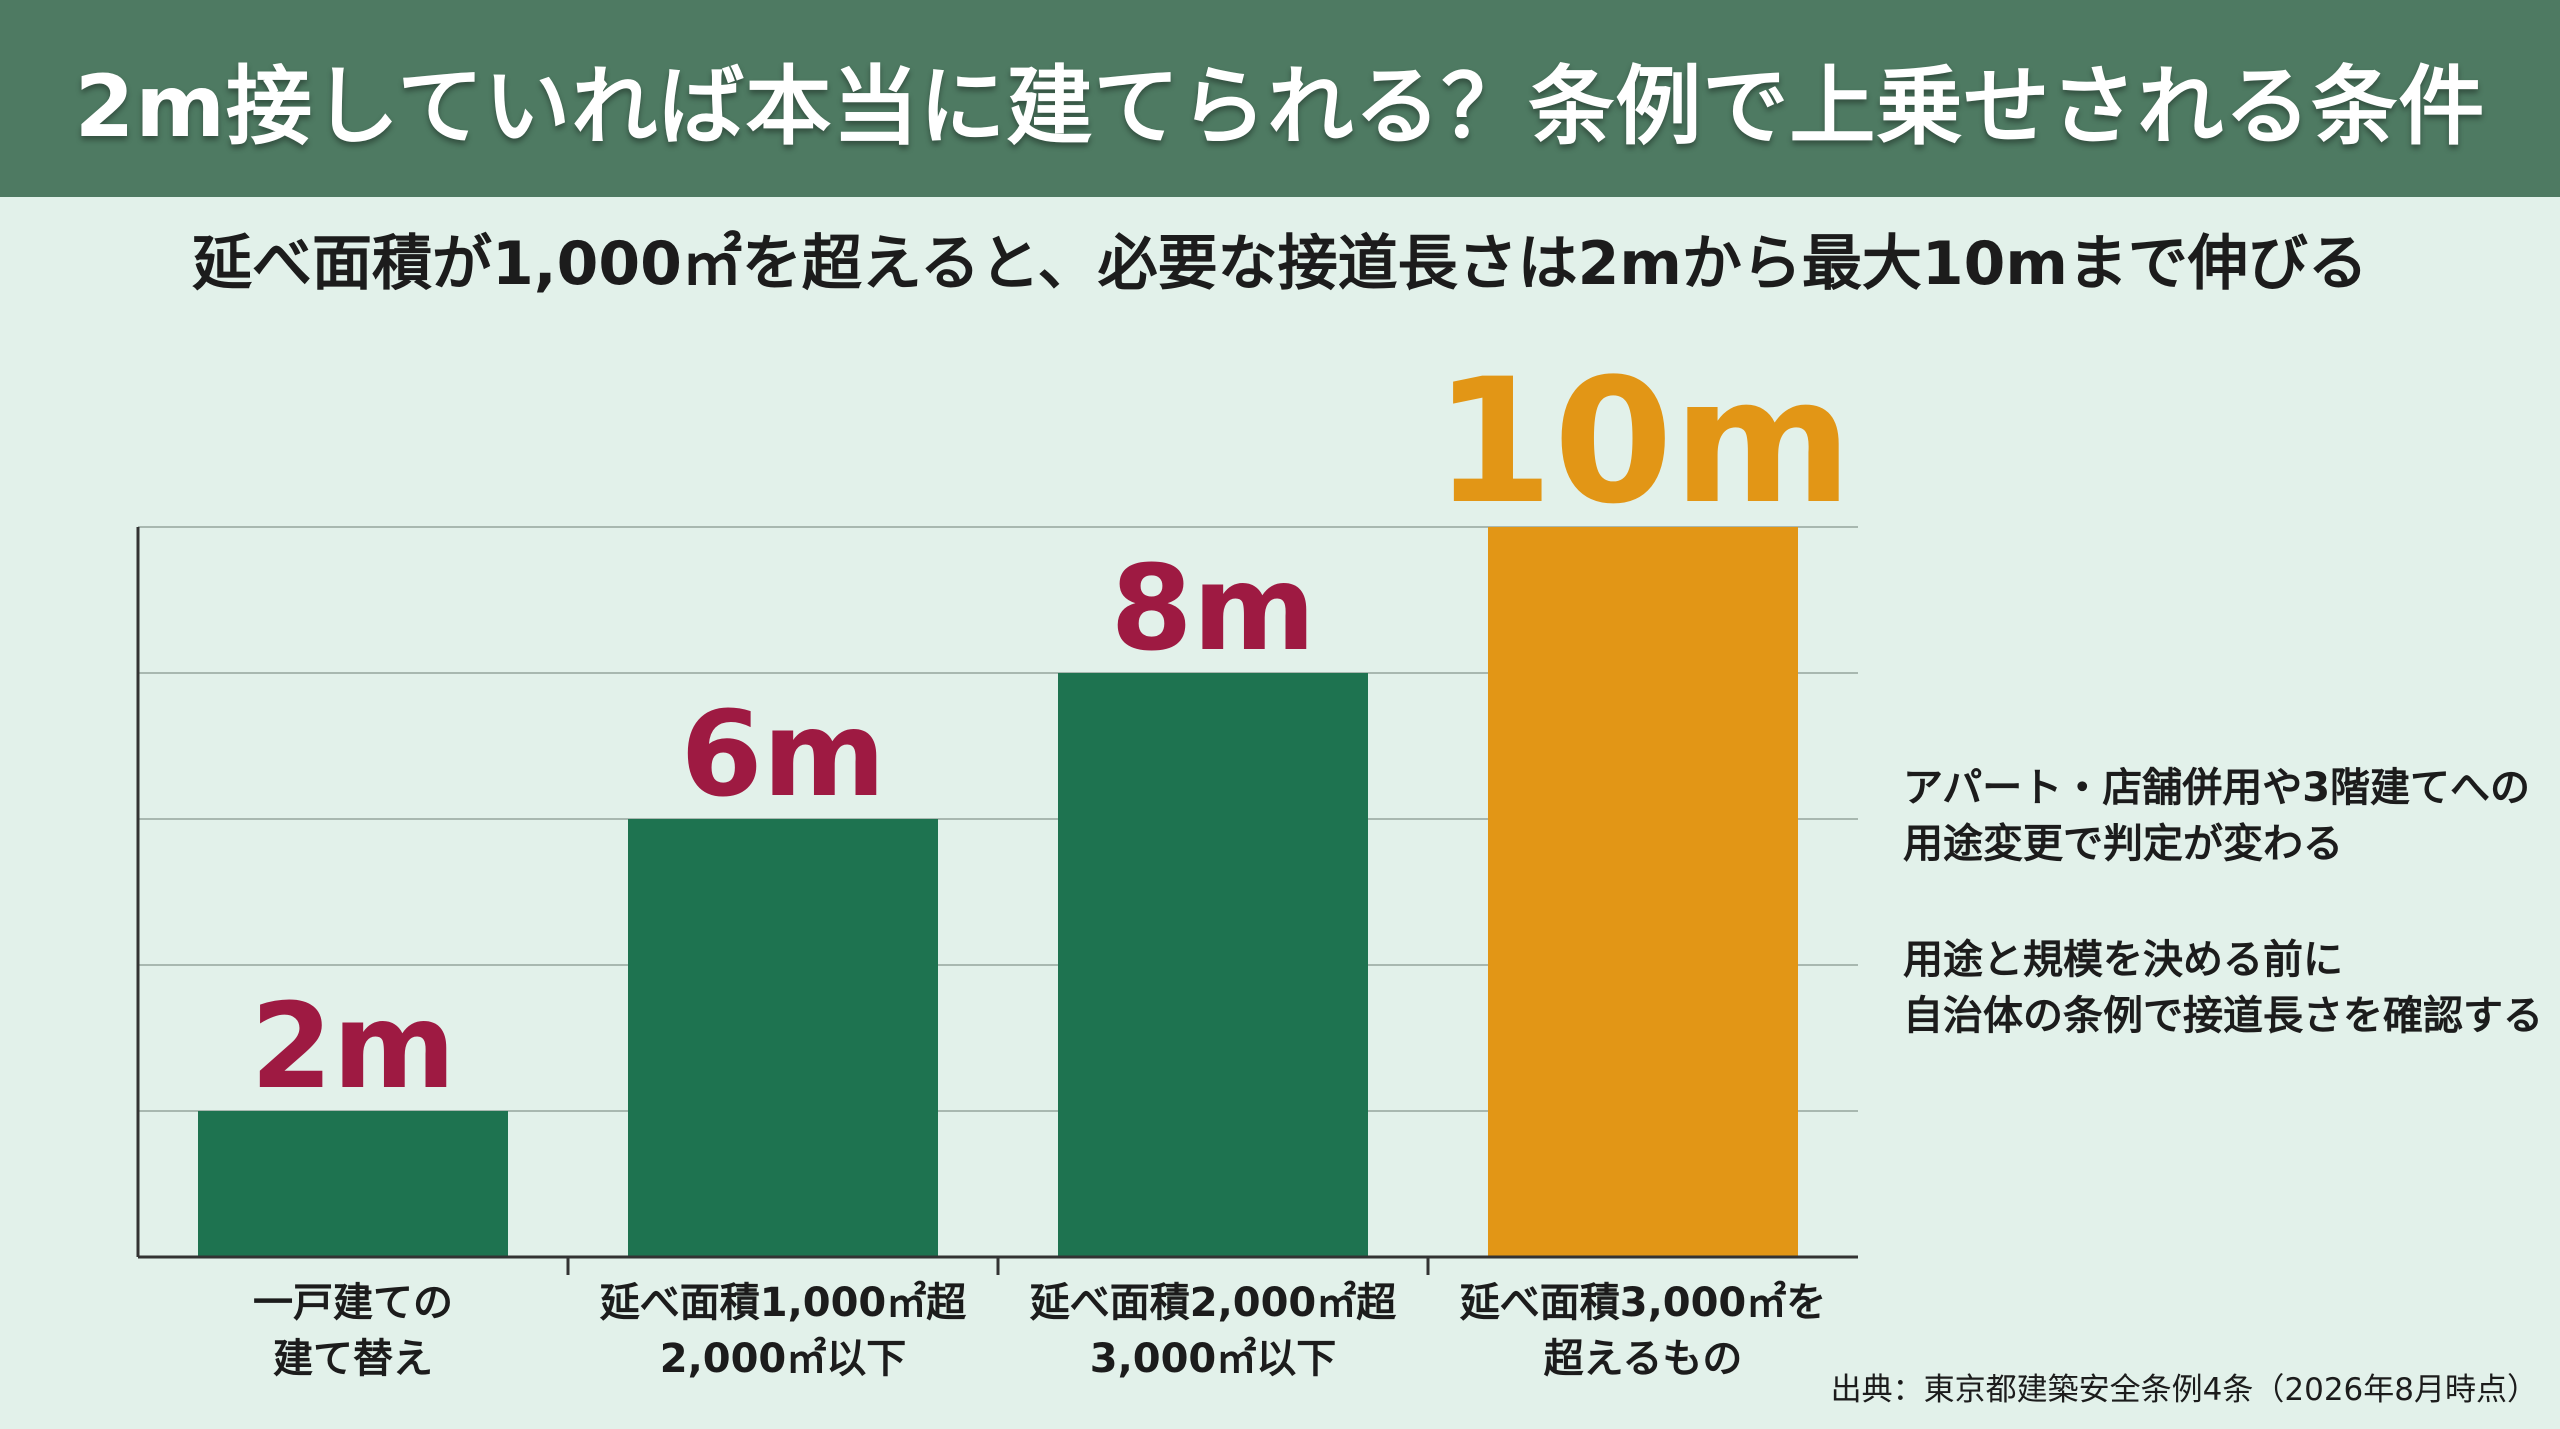  Describe the element at coordinates (2184, 1390) in the screenshot. I see `source-citation: 出典：東京都建築安全条例4条（2026年8月時点）` at that location.